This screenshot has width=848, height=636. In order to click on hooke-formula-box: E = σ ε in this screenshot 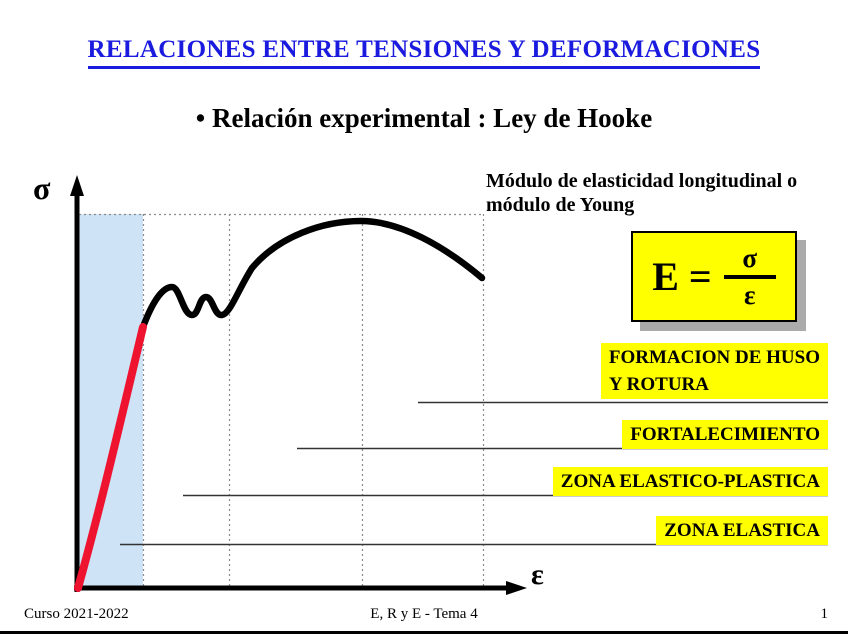, I will do `click(714, 276)`.